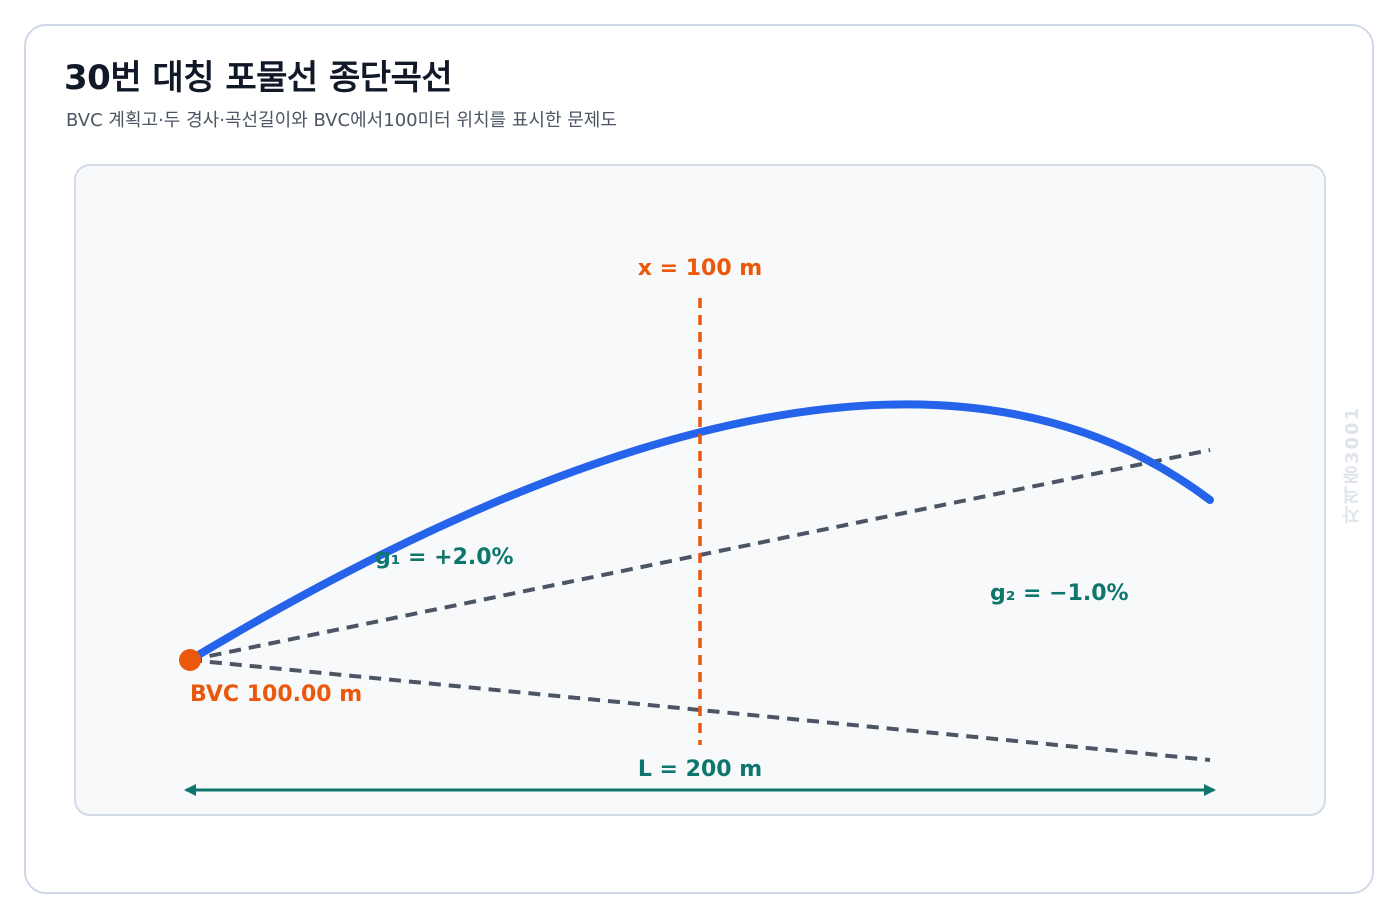 This screenshot has height=920, width=1400. What do you see at coordinates (190, 660) in the screenshot?
I see `bvc-point` at bounding box center [190, 660].